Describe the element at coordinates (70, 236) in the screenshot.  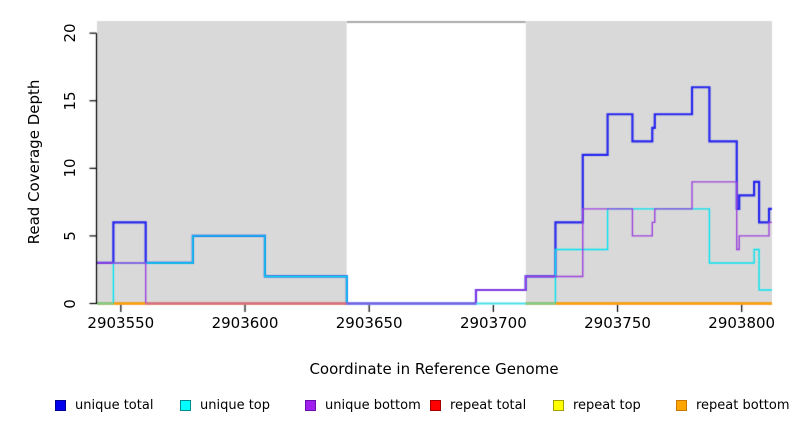
I see `y-tick-label: 5` at that location.